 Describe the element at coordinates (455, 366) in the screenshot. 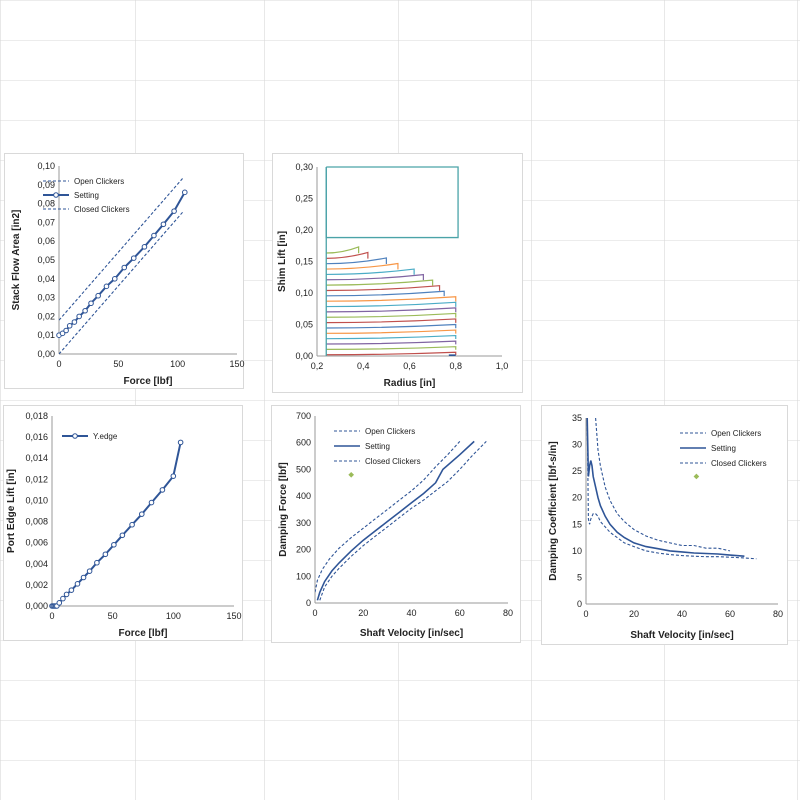

I see `x-tick-label: 0,8` at that location.